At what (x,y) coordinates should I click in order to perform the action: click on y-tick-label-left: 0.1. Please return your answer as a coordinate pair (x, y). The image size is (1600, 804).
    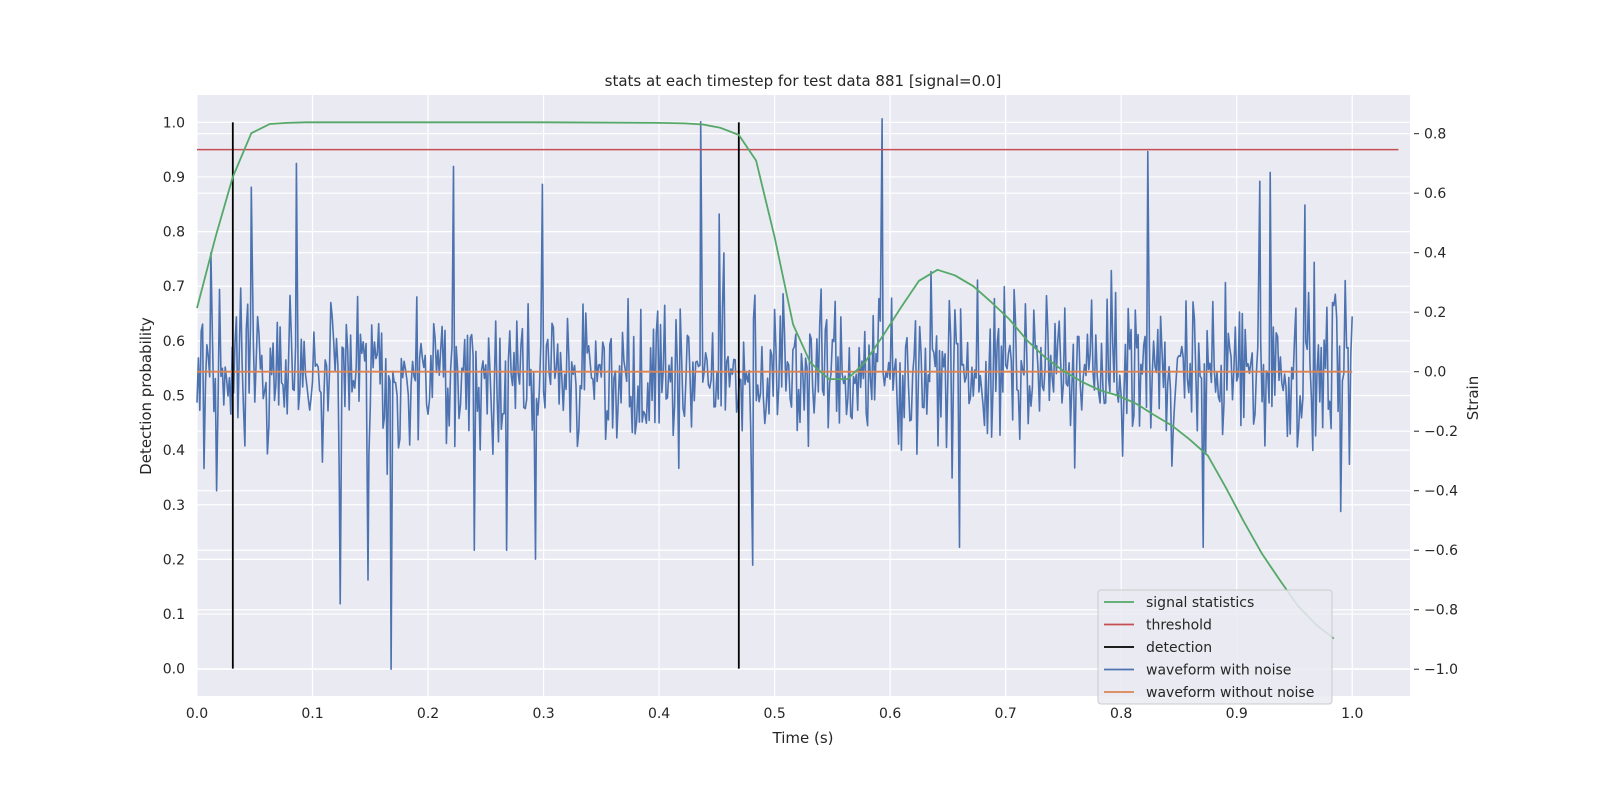
    Looking at the image, I should click on (174, 615).